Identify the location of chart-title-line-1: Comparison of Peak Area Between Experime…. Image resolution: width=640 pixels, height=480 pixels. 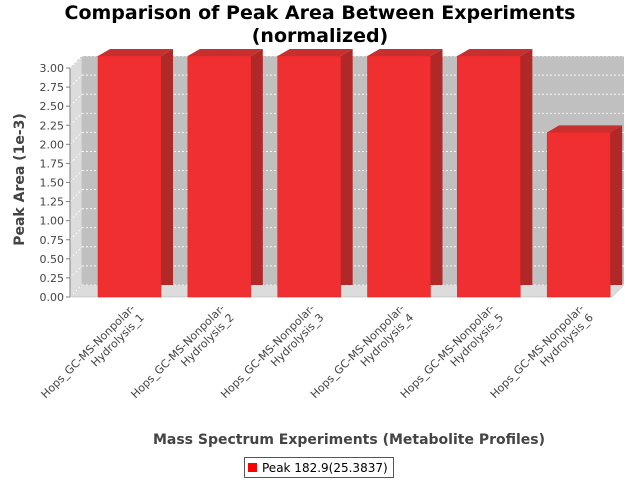
(320, 13).